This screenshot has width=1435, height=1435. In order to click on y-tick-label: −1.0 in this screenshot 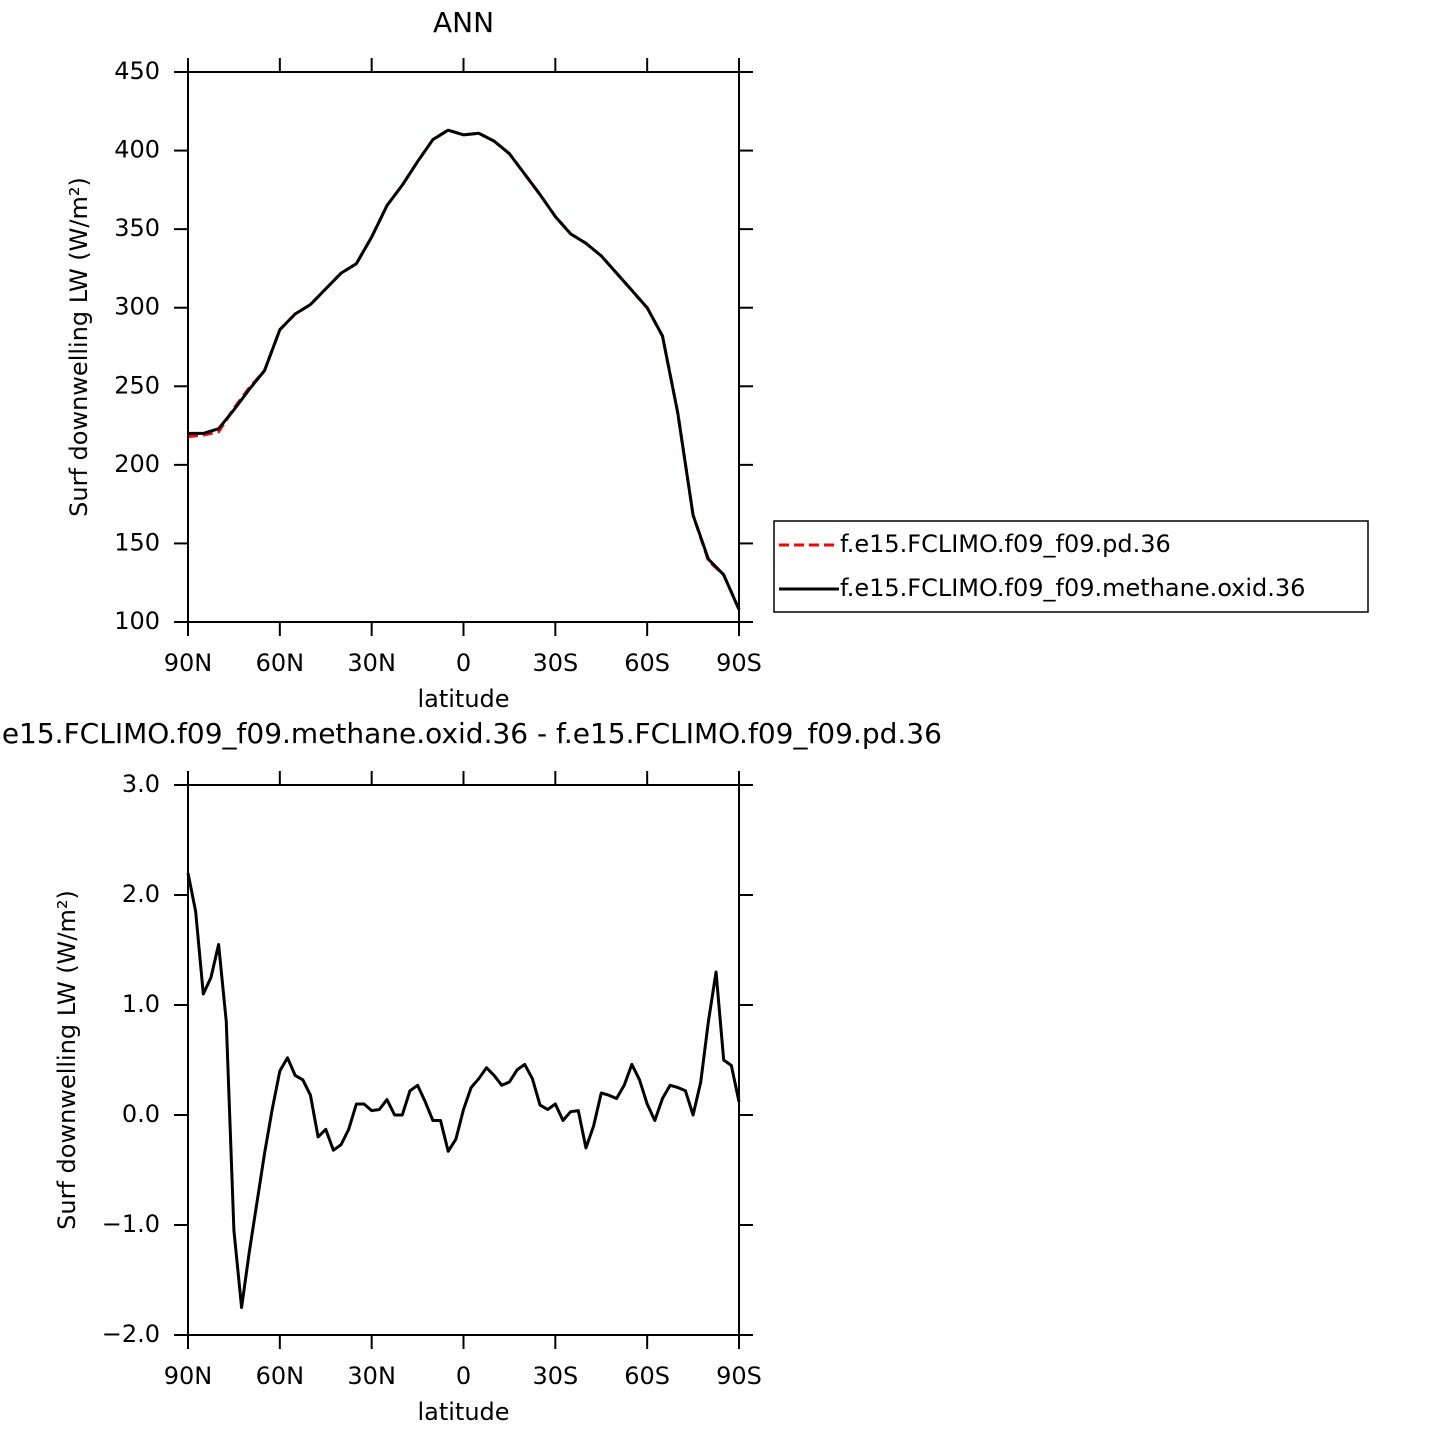, I will do `click(131, 1224)`.